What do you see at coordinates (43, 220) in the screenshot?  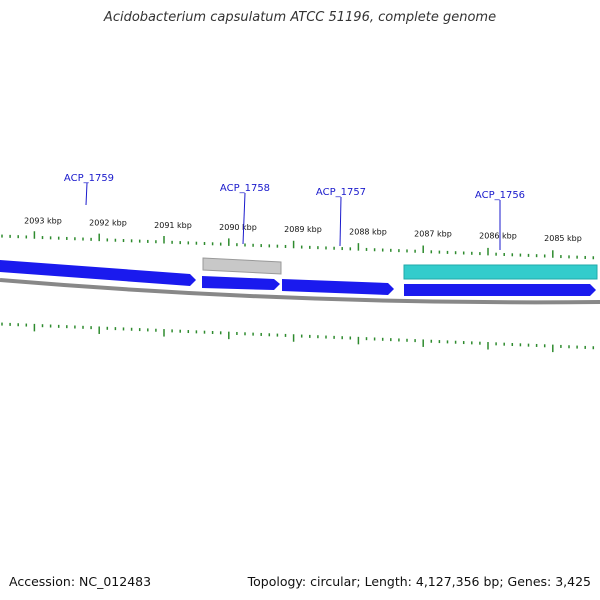 I see `kbp-label: 2093 kbp` at bounding box center [43, 220].